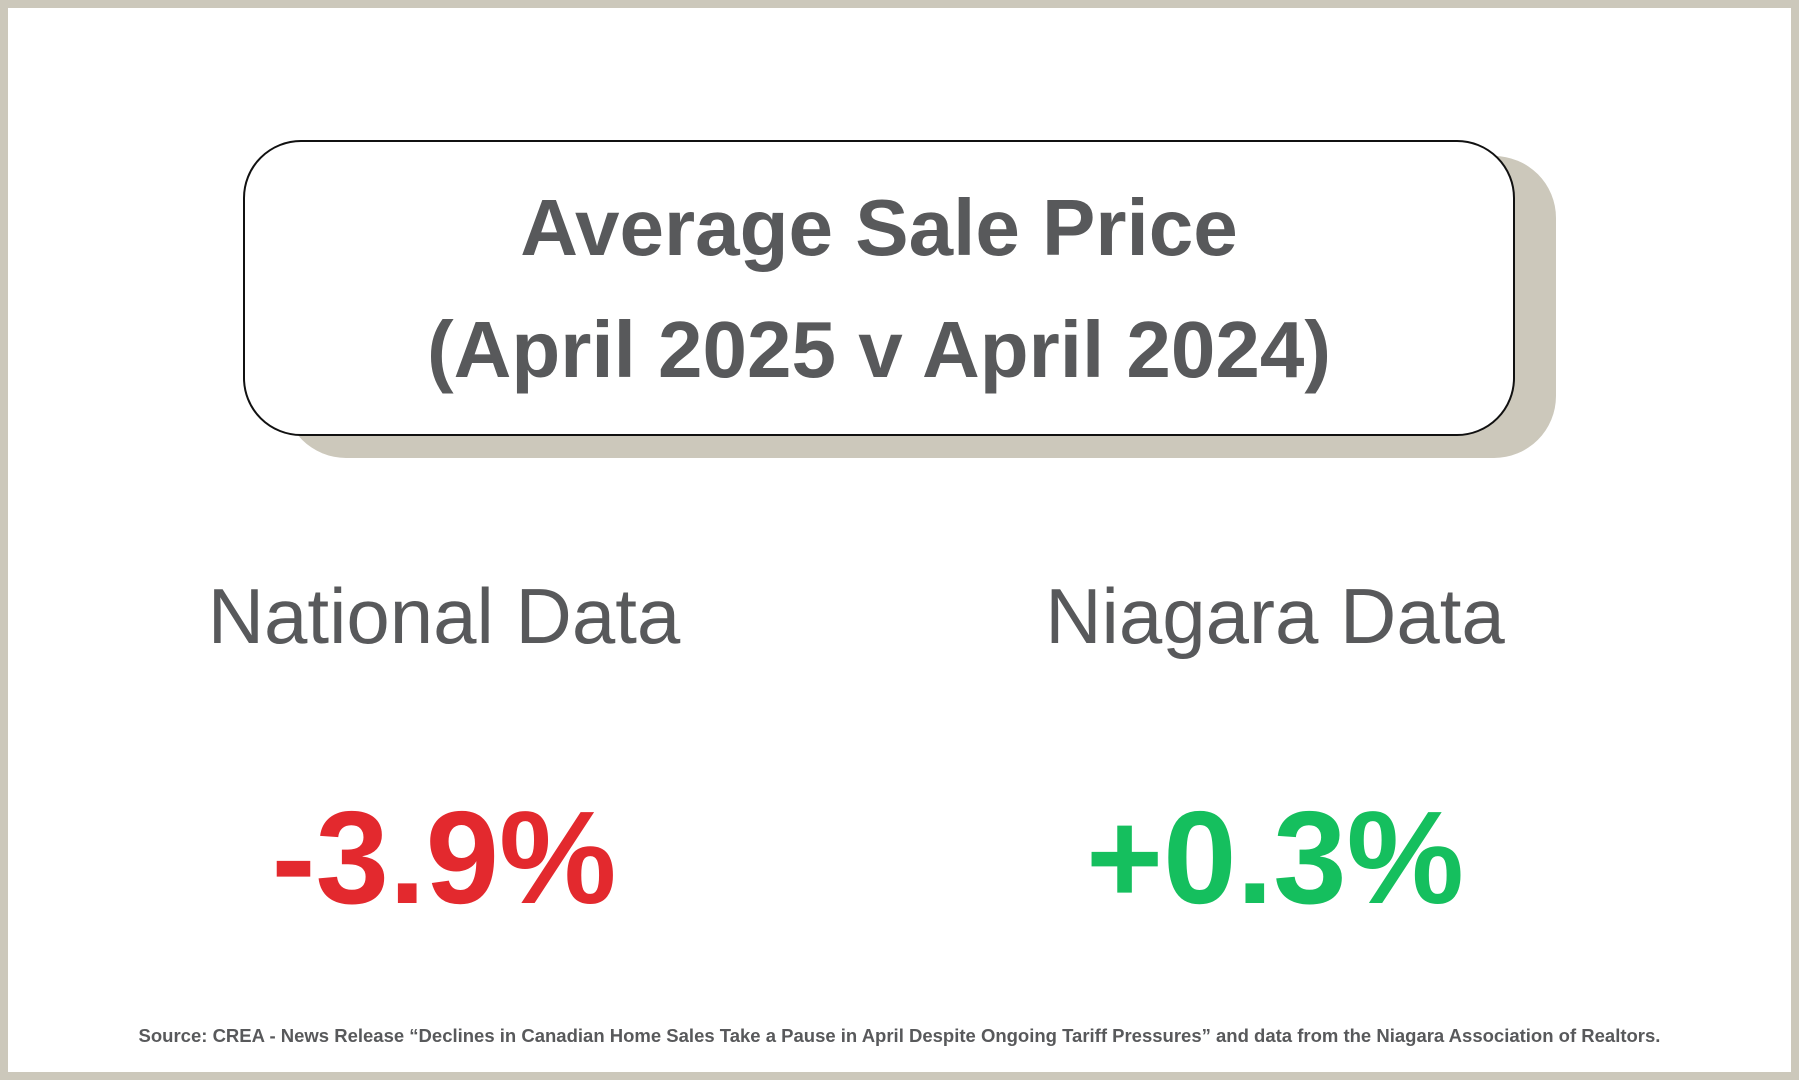 This screenshot has height=1080, width=1799. I want to click on national-data-label: National Data, so click(444, 616).